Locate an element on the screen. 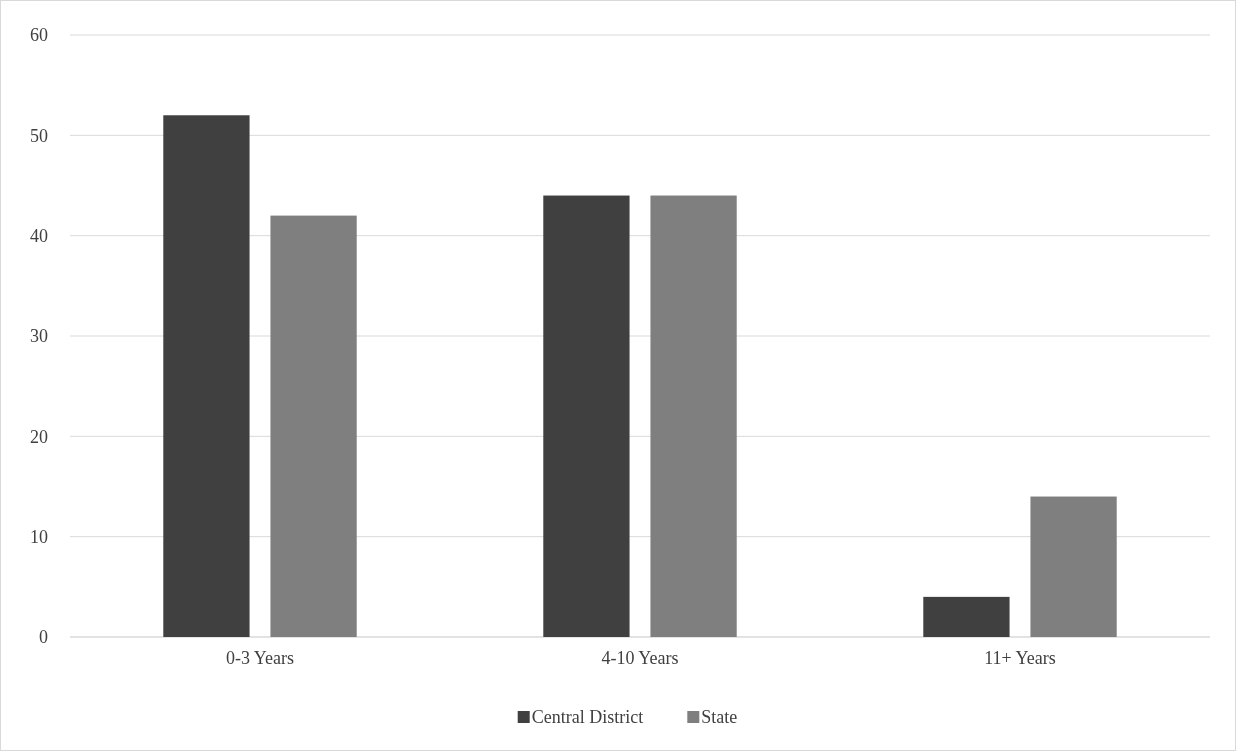 The width and height of the screenshot is (1236, 751). x-tick-label: 4-10 Years is located at coordinates (640, 658).